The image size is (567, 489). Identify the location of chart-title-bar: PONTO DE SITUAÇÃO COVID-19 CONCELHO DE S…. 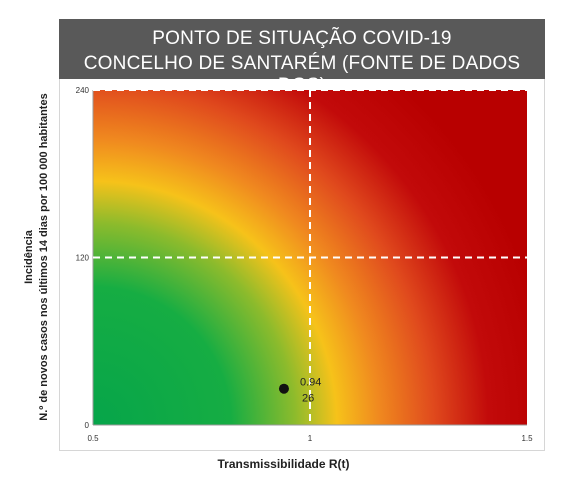
(302, 57).